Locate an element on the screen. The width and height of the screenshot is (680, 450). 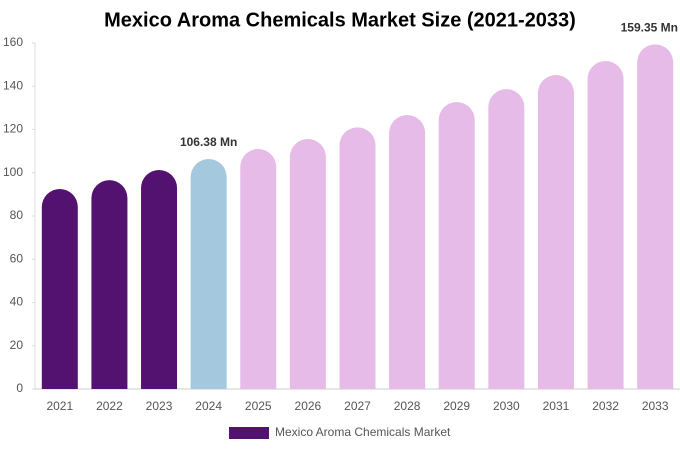
y-tick-label: 100 is located at coordinates (13, 172).